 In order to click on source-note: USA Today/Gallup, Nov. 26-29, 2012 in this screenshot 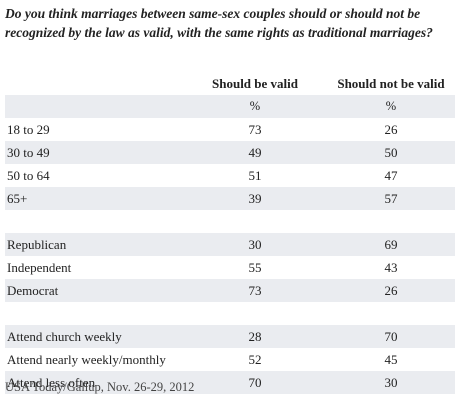, I will do `click(100, 387)`.